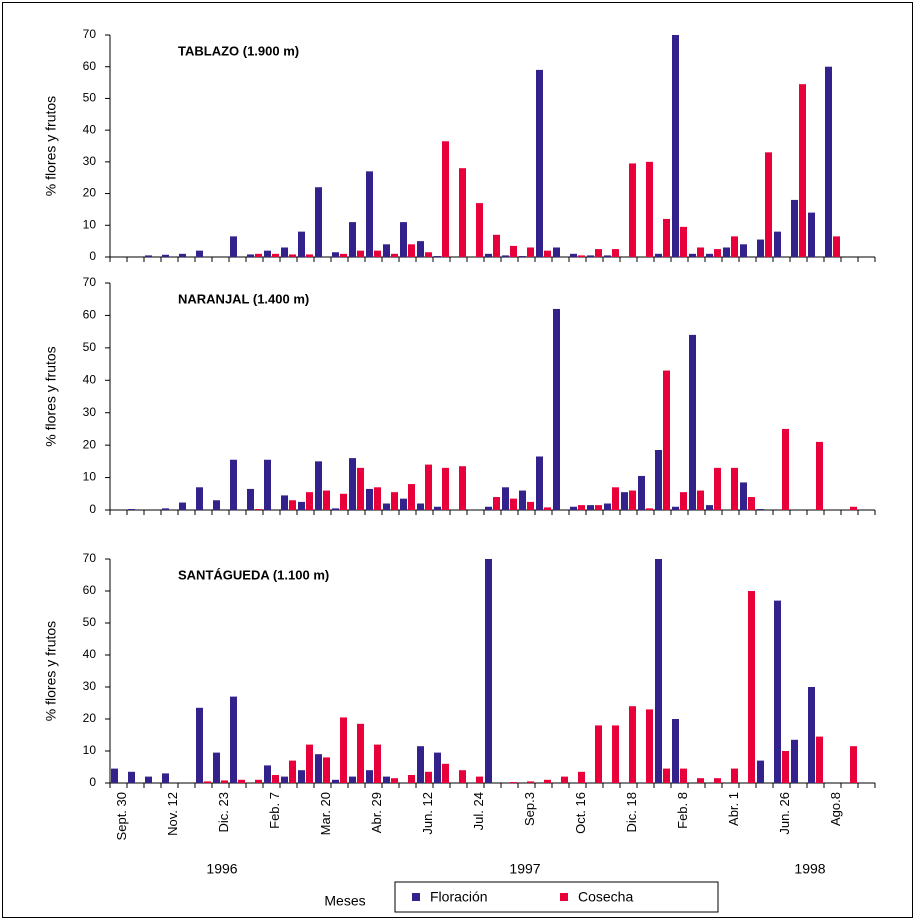 Image resolution: width=916 pixels, height=921 pixels. I want to click on y-tick-label: 40, so click(90, 654).